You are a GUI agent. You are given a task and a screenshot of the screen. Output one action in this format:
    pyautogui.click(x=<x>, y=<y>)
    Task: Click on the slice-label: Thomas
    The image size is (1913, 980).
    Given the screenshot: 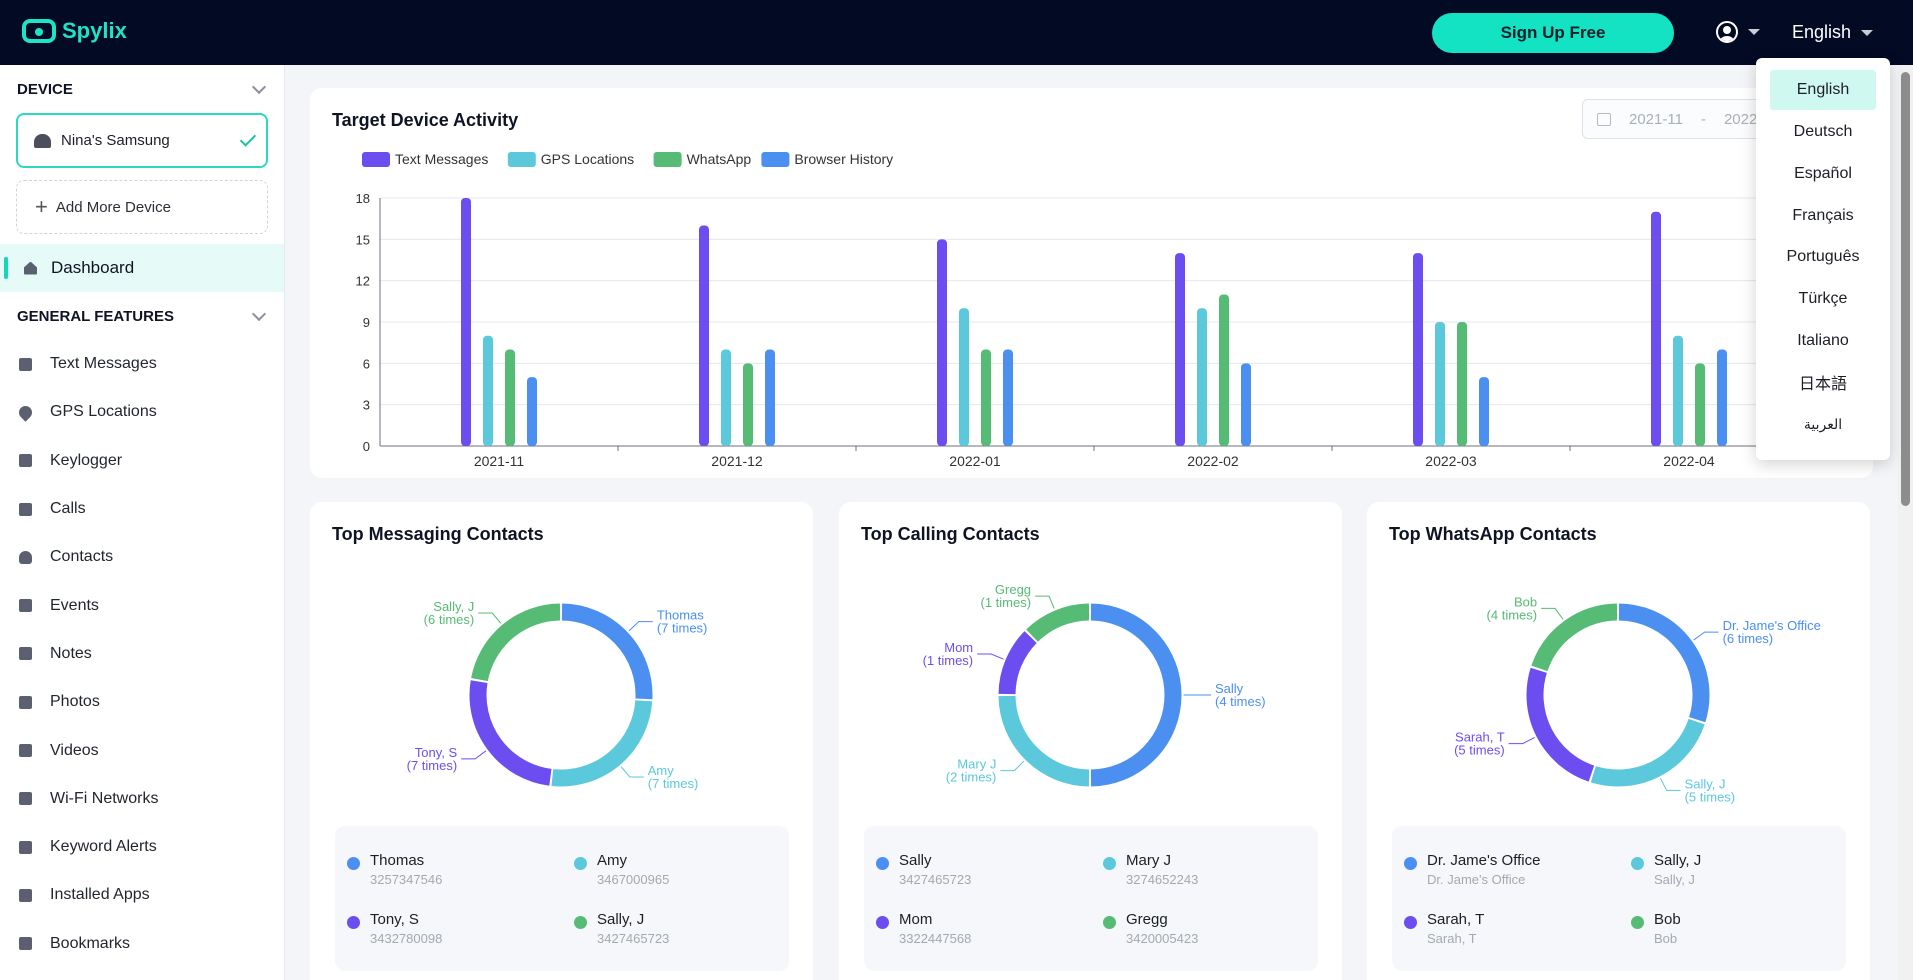 What is the action you would take?
    pyautogui.click(x=680, y=615)
    